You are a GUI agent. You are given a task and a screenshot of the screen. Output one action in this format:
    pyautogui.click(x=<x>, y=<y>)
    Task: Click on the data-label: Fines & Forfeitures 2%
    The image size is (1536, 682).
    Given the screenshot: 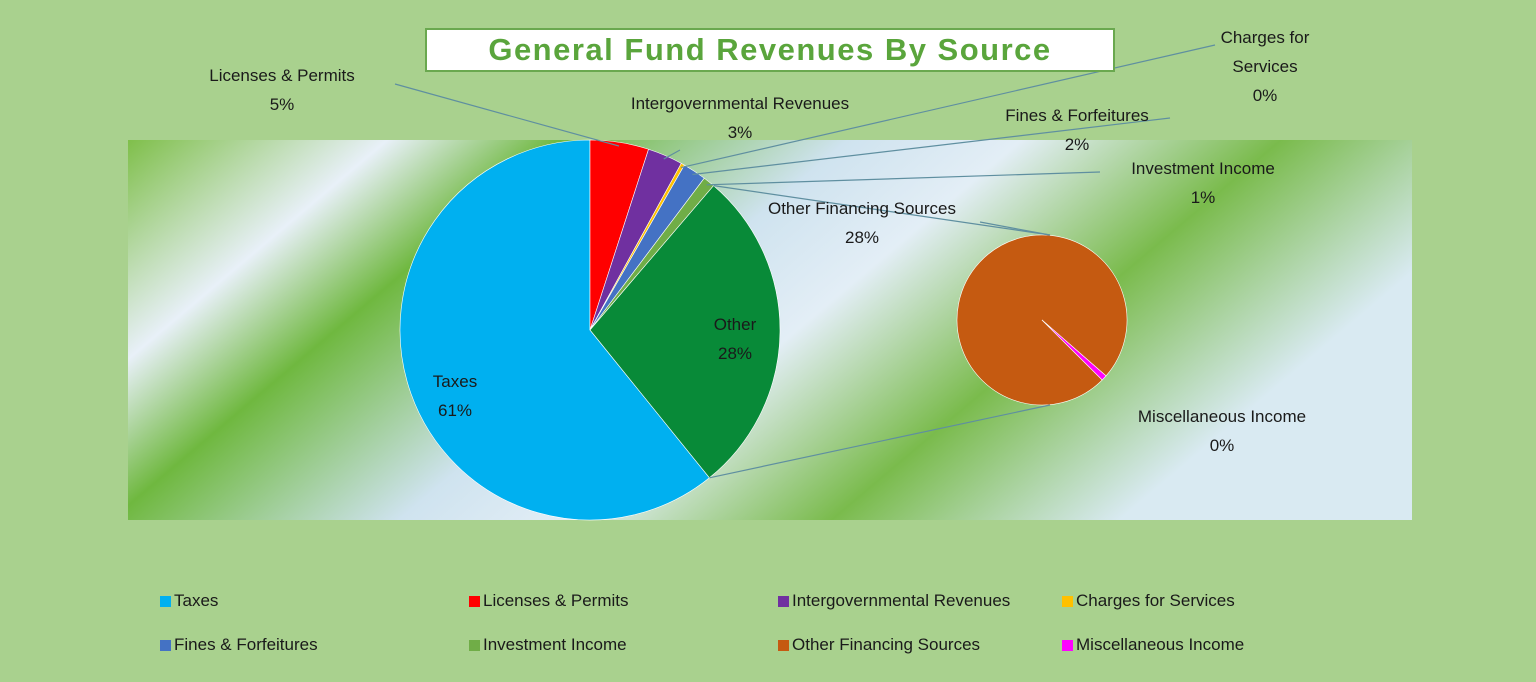 What is the action you would take?
    pyautogui.click(x=1077, y=130)
    